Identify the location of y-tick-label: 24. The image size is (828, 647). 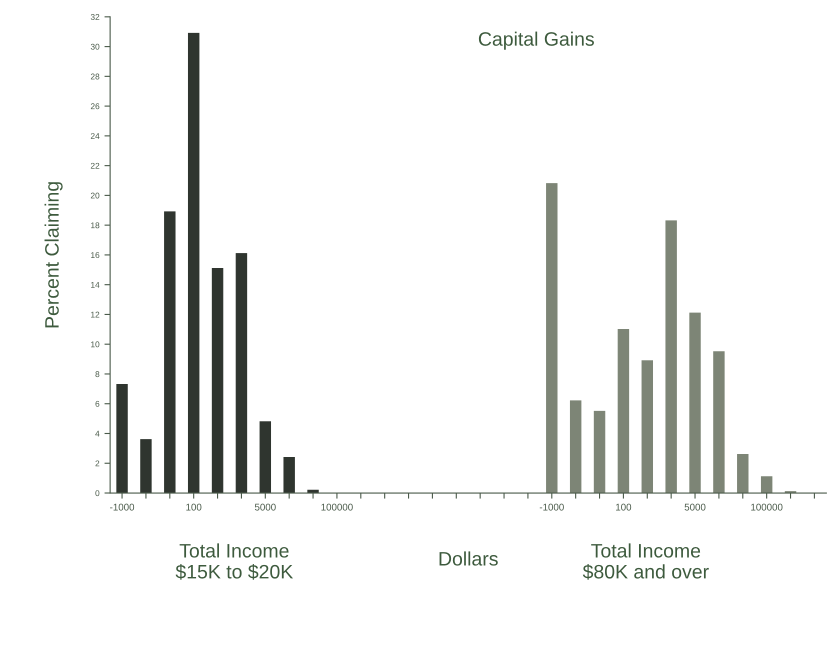
(95, 136).